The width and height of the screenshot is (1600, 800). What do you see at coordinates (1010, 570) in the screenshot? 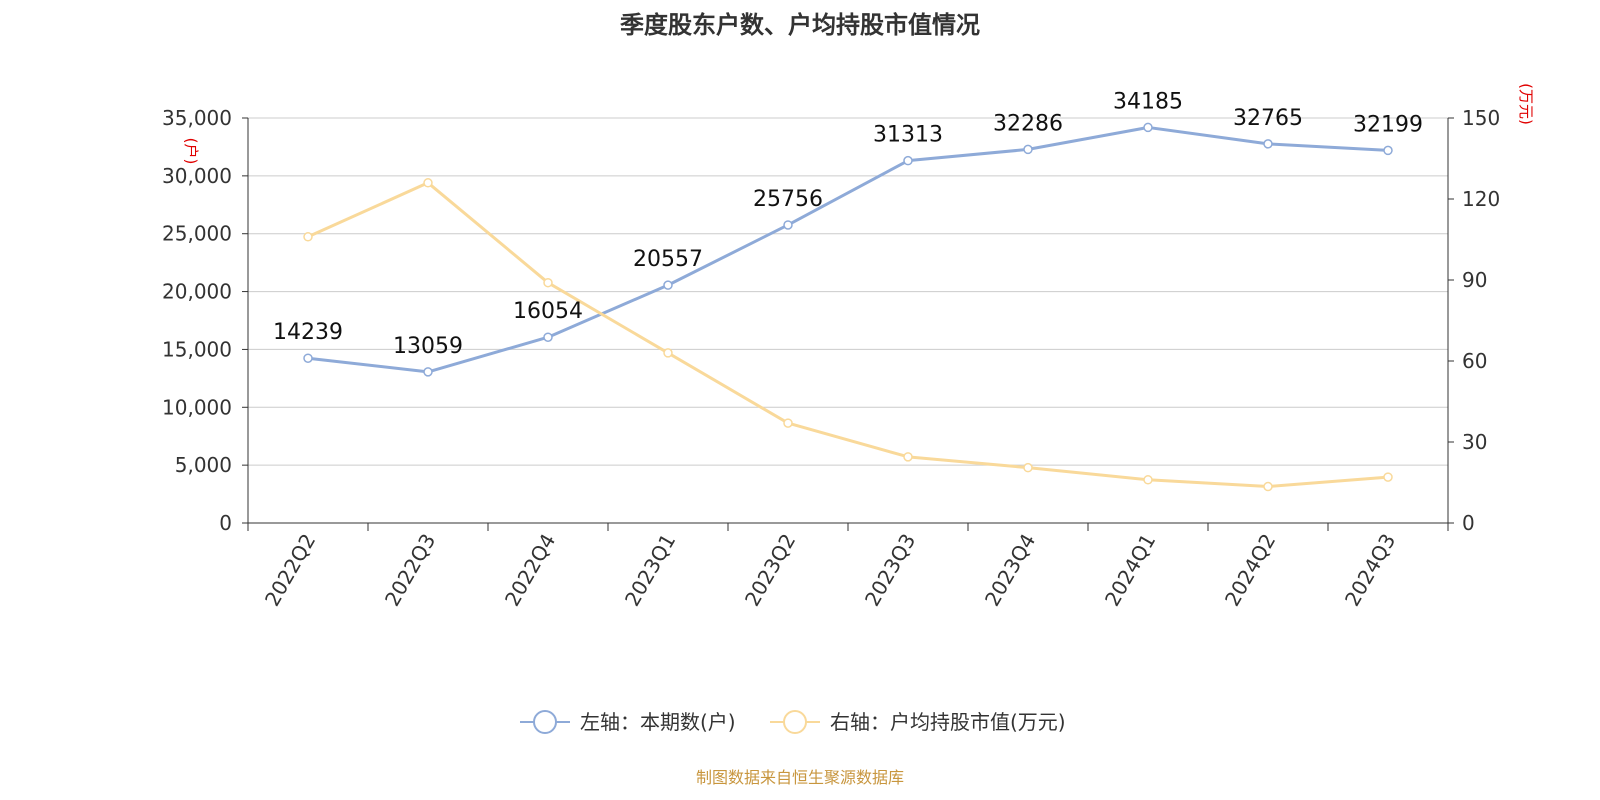
I see `x-tick-label: 2023Q4` at bounding box center [1010, 570].